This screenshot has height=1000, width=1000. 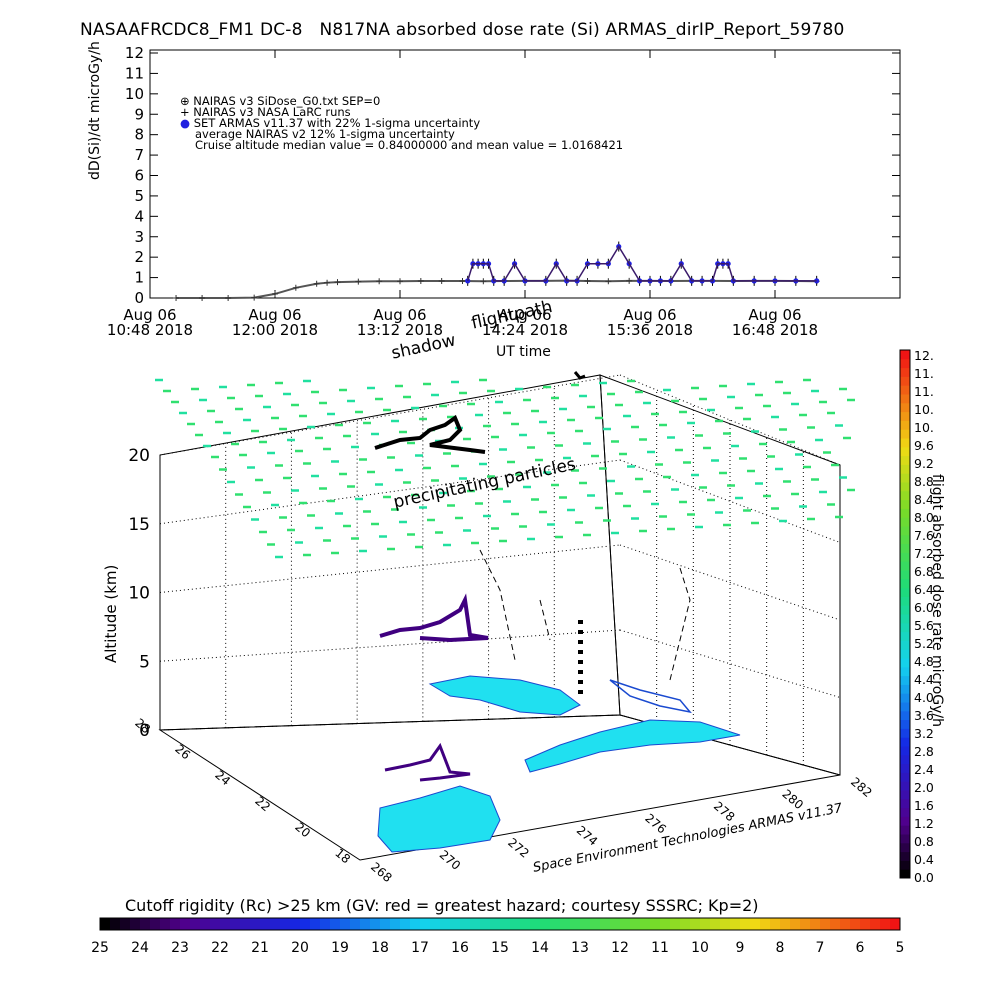 I want to click on x-tick-label: 16:48 2018, so click(x=775, y=330).